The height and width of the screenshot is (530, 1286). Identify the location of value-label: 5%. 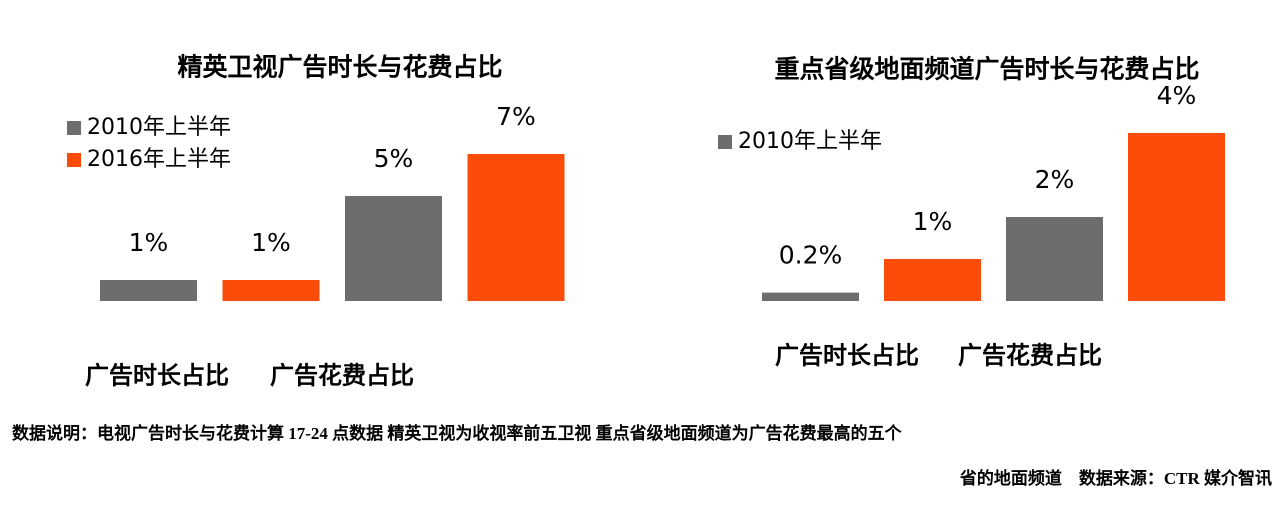
(394, 158).